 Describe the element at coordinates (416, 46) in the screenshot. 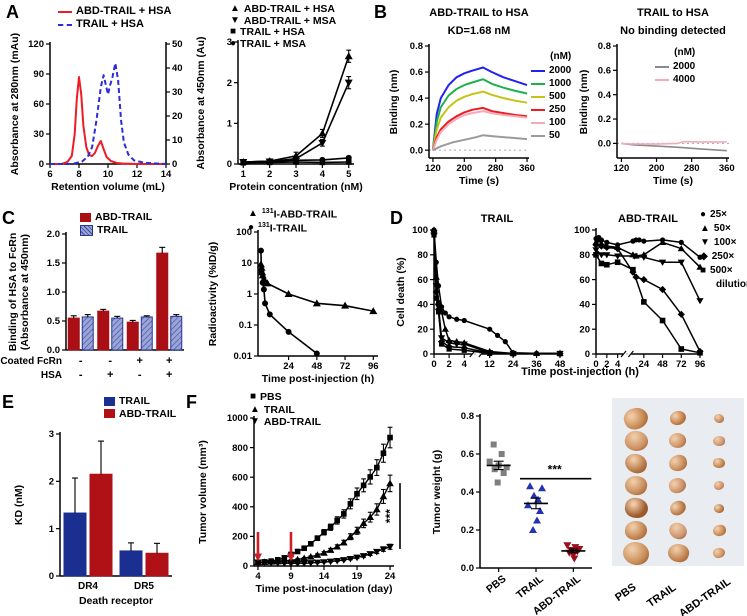

I see `y-tick-label: 0.8` at that location.